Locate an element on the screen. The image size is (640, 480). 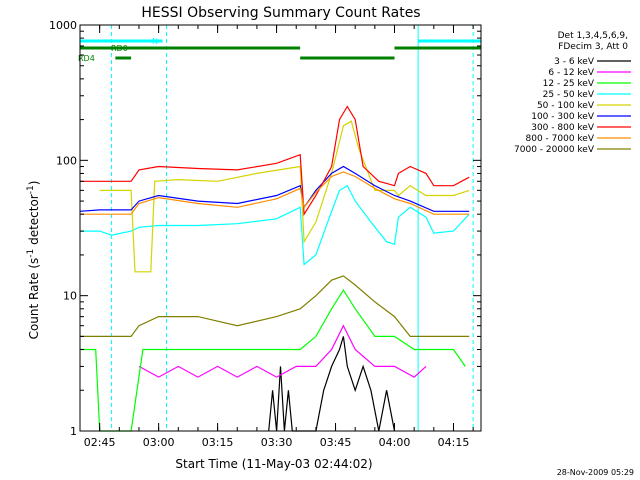
legend-label-6: 300 - 800 keV is located at coordinates (563, 128).